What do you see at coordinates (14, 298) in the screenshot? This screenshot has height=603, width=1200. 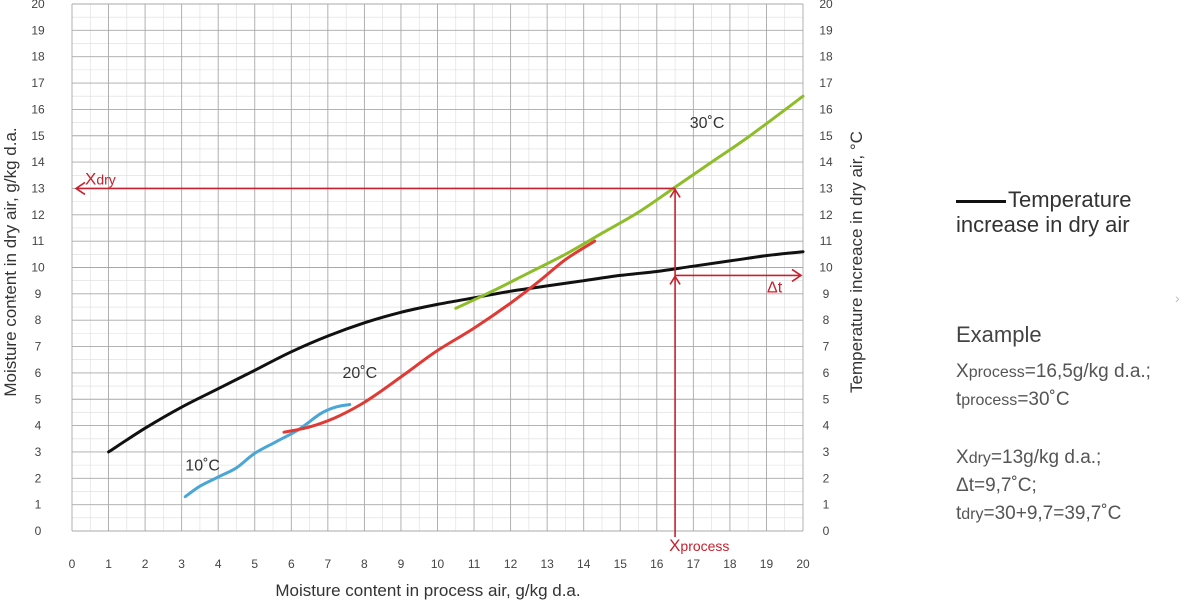 I see `chevron-left-icon: ‹` at bounding box center [14, 298].